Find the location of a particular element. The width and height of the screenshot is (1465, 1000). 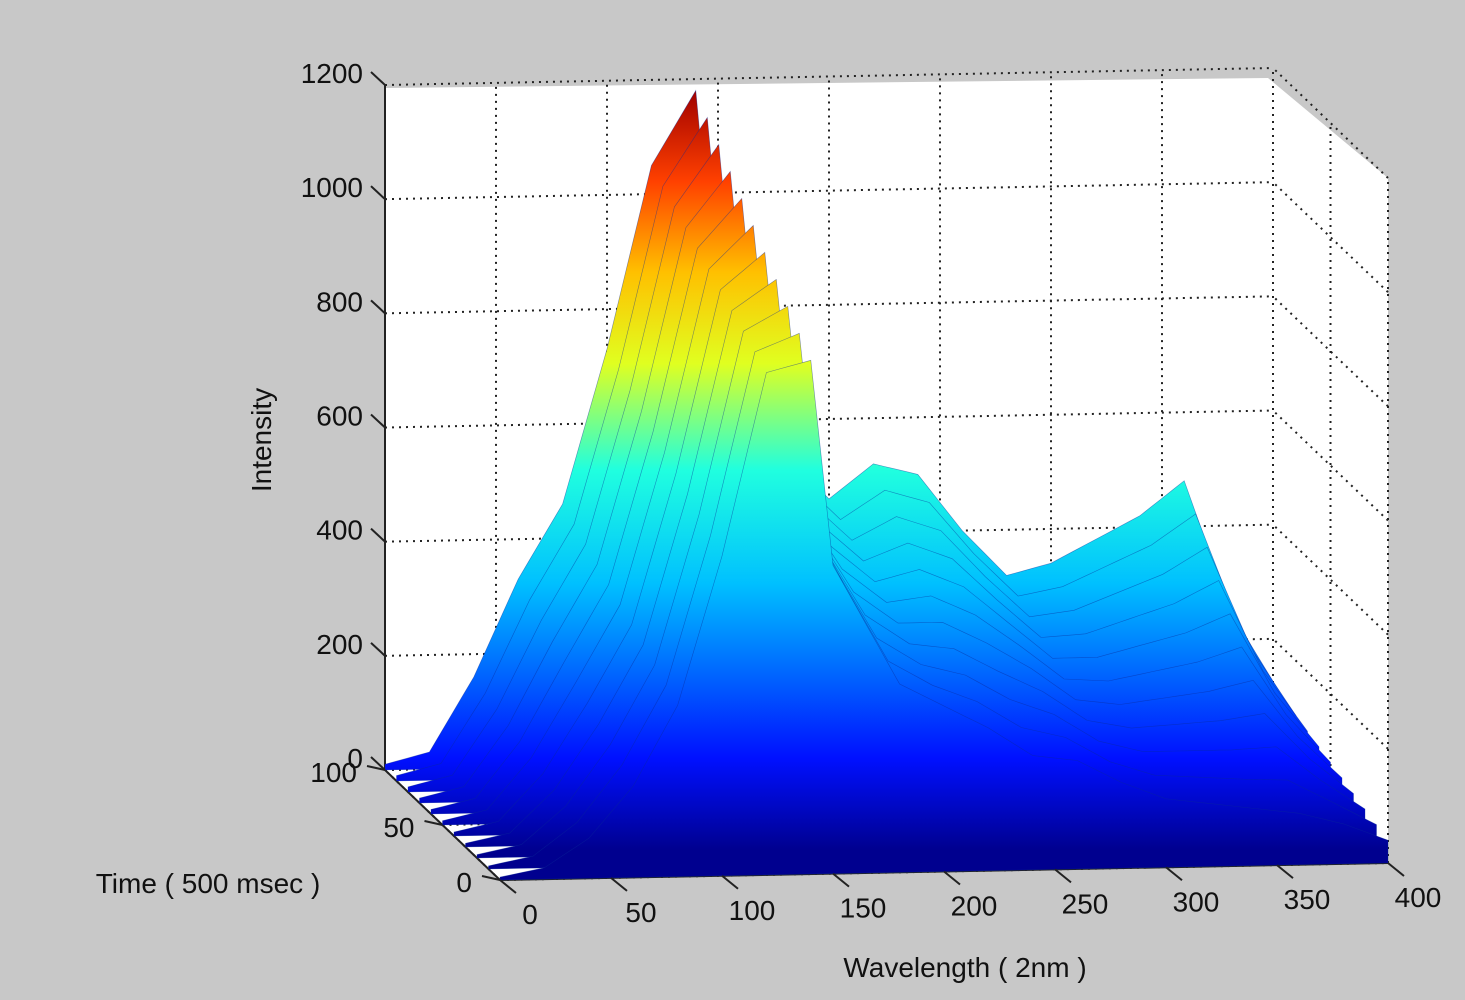

x-tick-label: 250 is located at coordinates (1085, 903).